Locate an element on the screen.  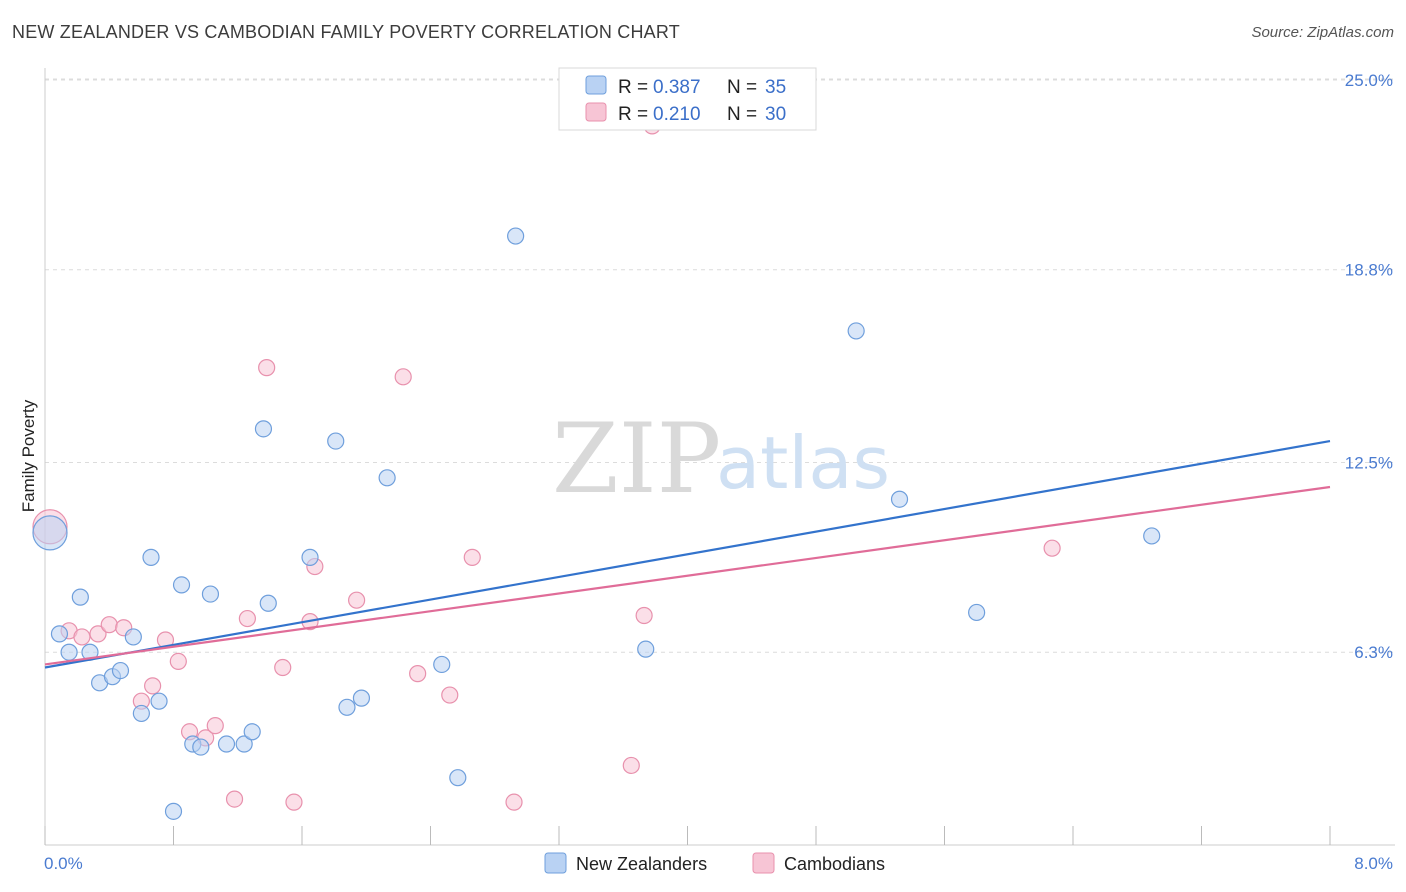
watermark: ZIP atlas is located at coordinates (721, 459).